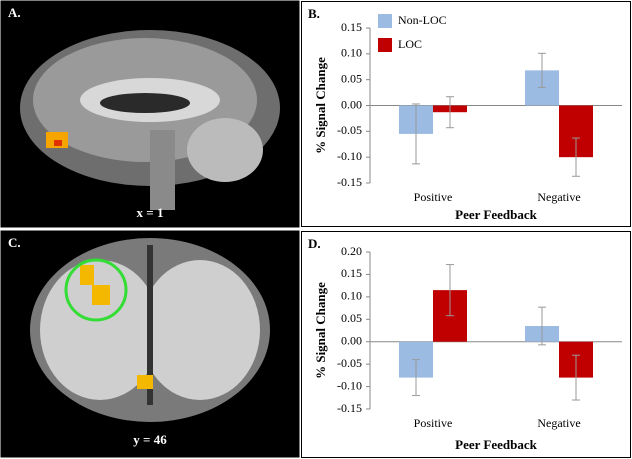 The image size is (632, 459). What do you see at coordinates (351, 251) in the screenshot?
I see `y-tick-label: 0.20` at bounding box center [351, 251].